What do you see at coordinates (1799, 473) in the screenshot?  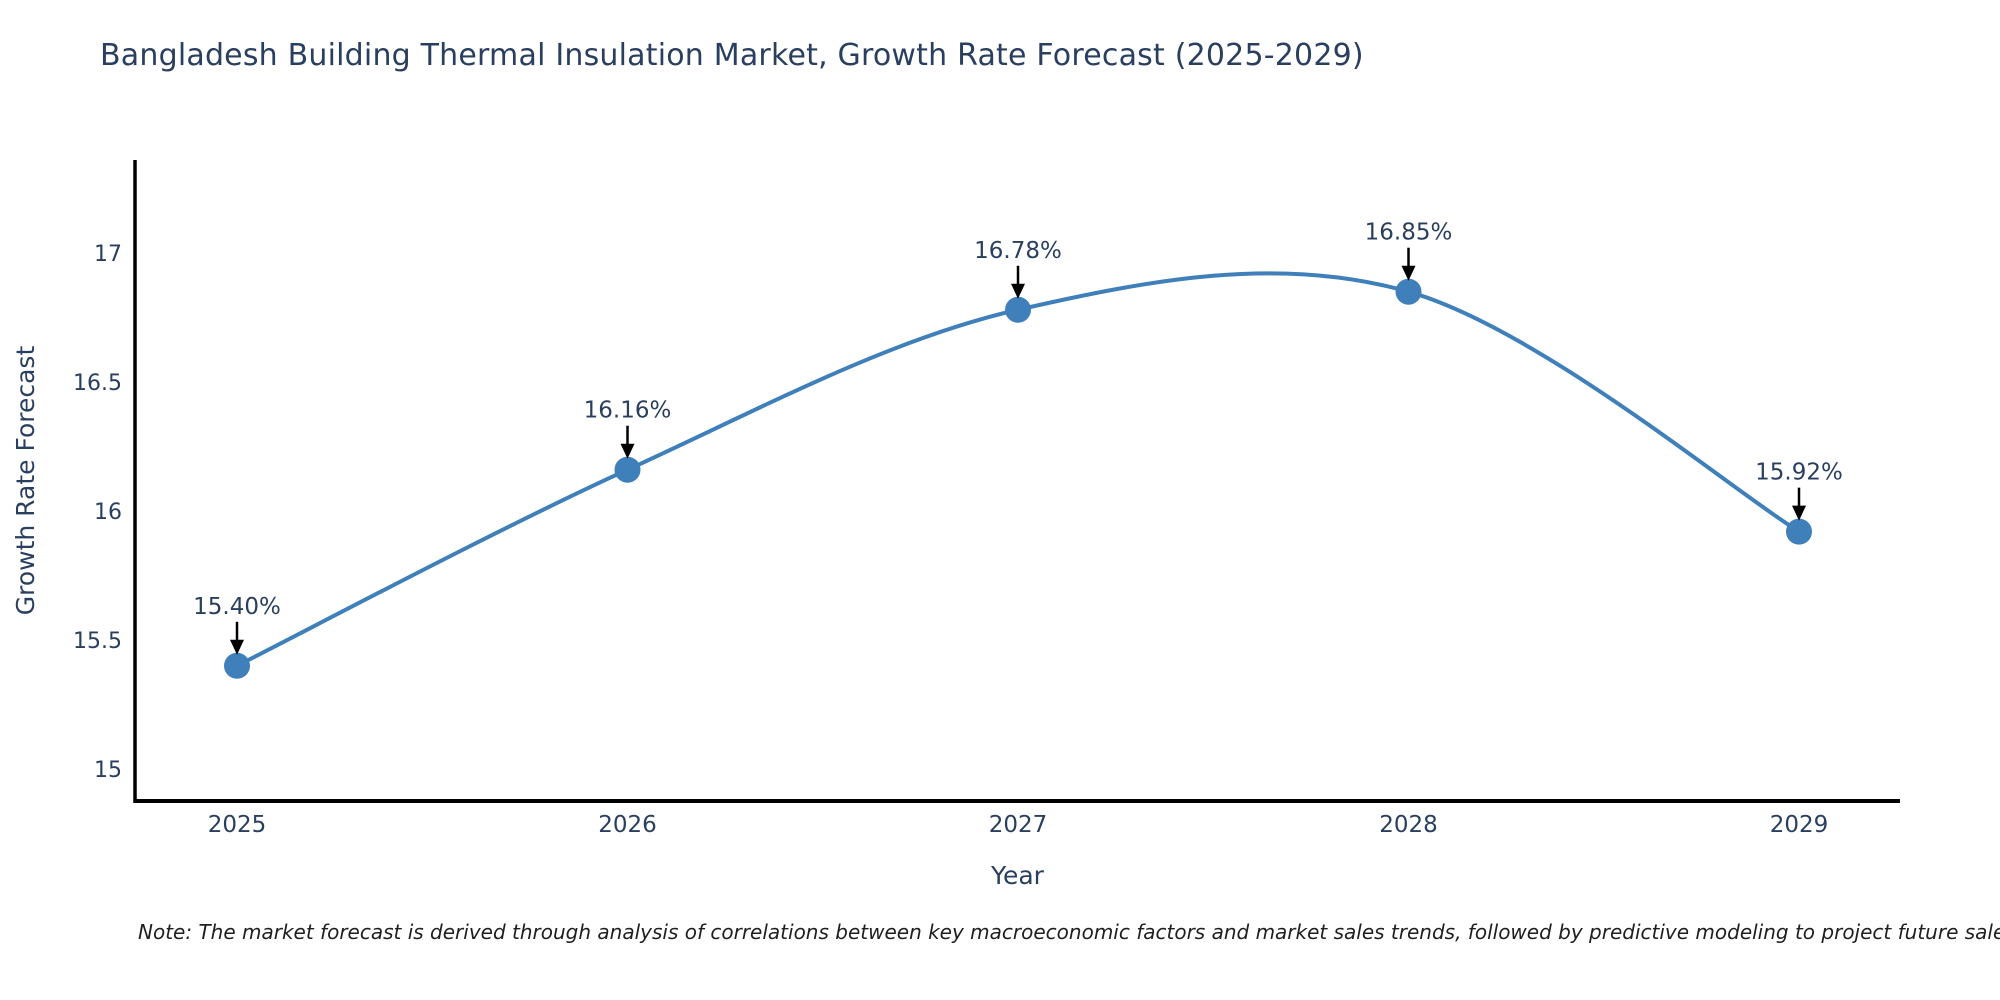 I see `data-point-label: 15.92%` at bounding box center [1799, 473].